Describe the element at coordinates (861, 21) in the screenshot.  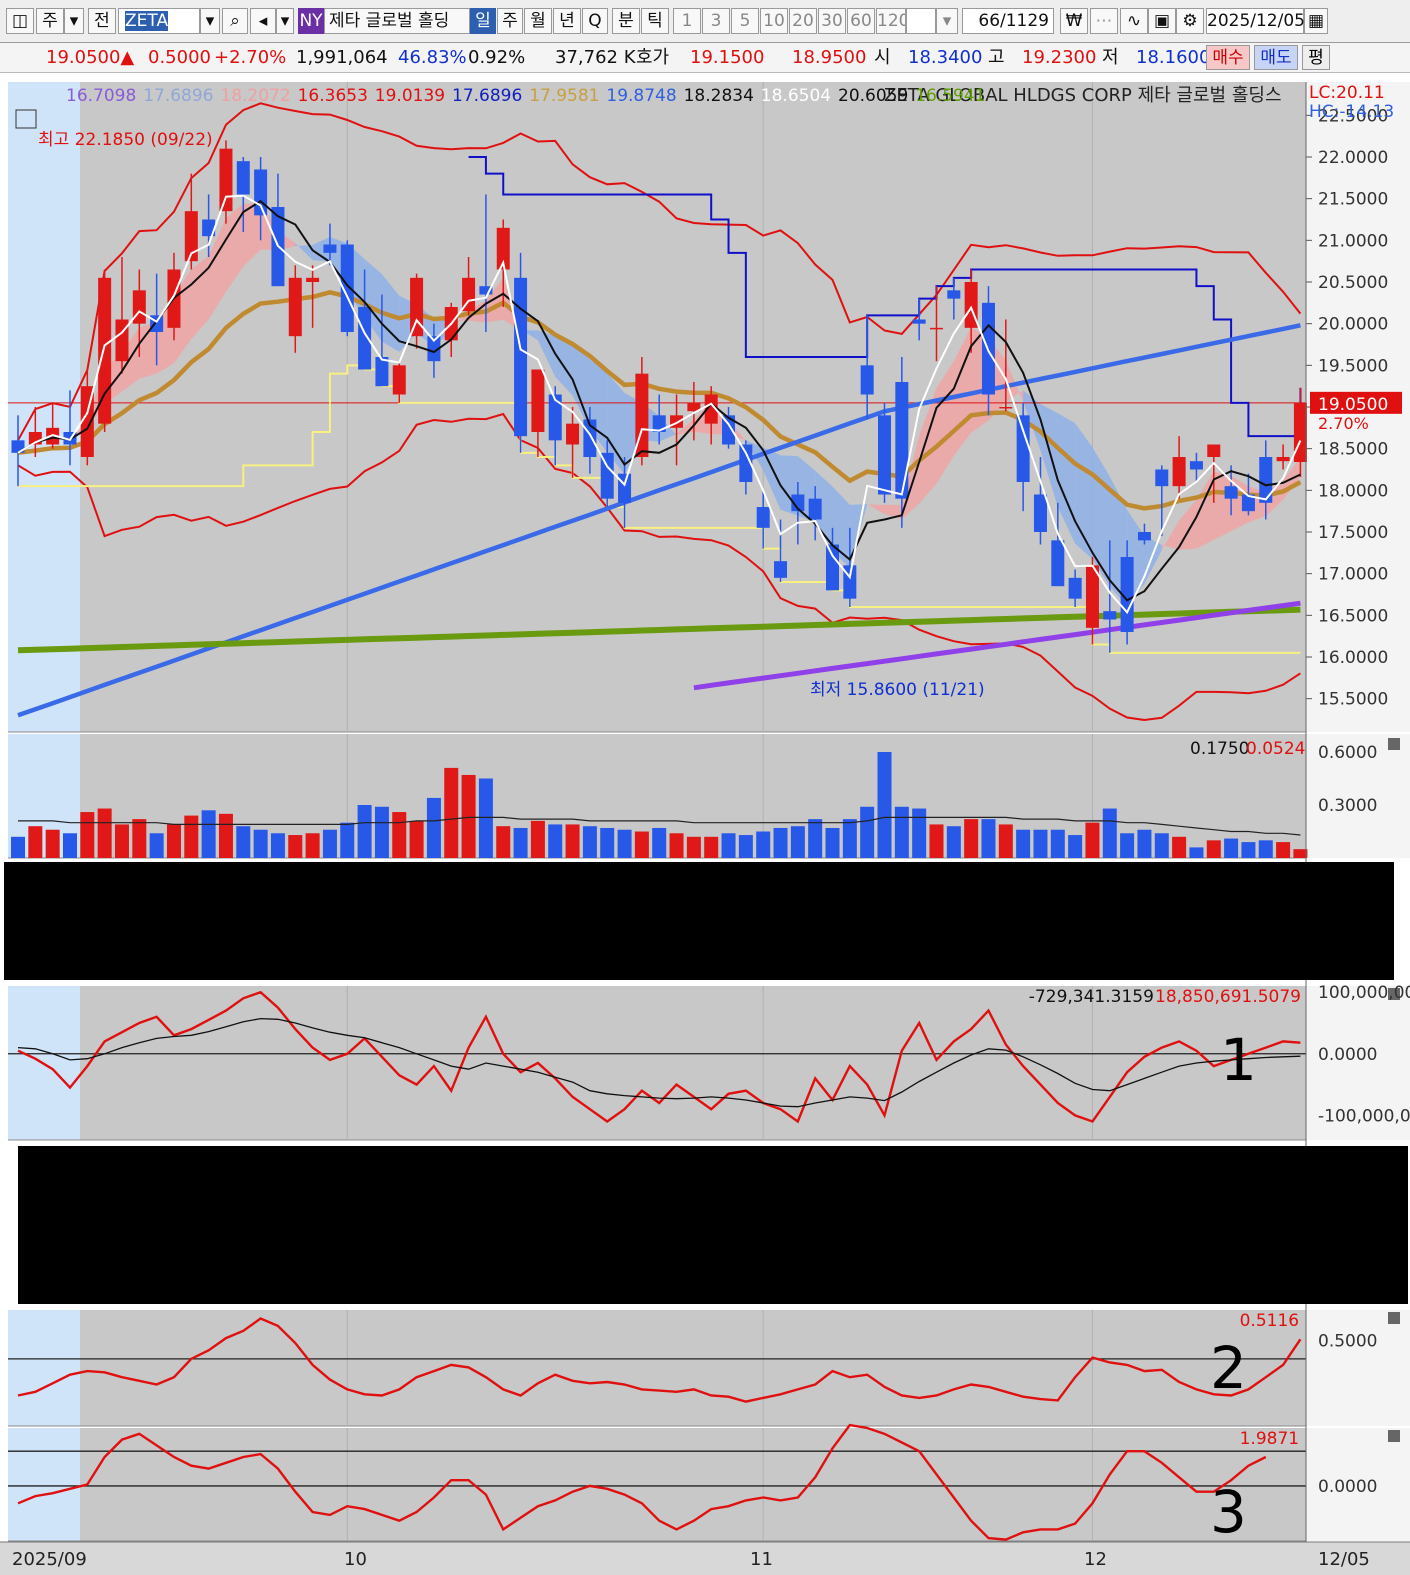
I see `interval-60: 60` at that location.